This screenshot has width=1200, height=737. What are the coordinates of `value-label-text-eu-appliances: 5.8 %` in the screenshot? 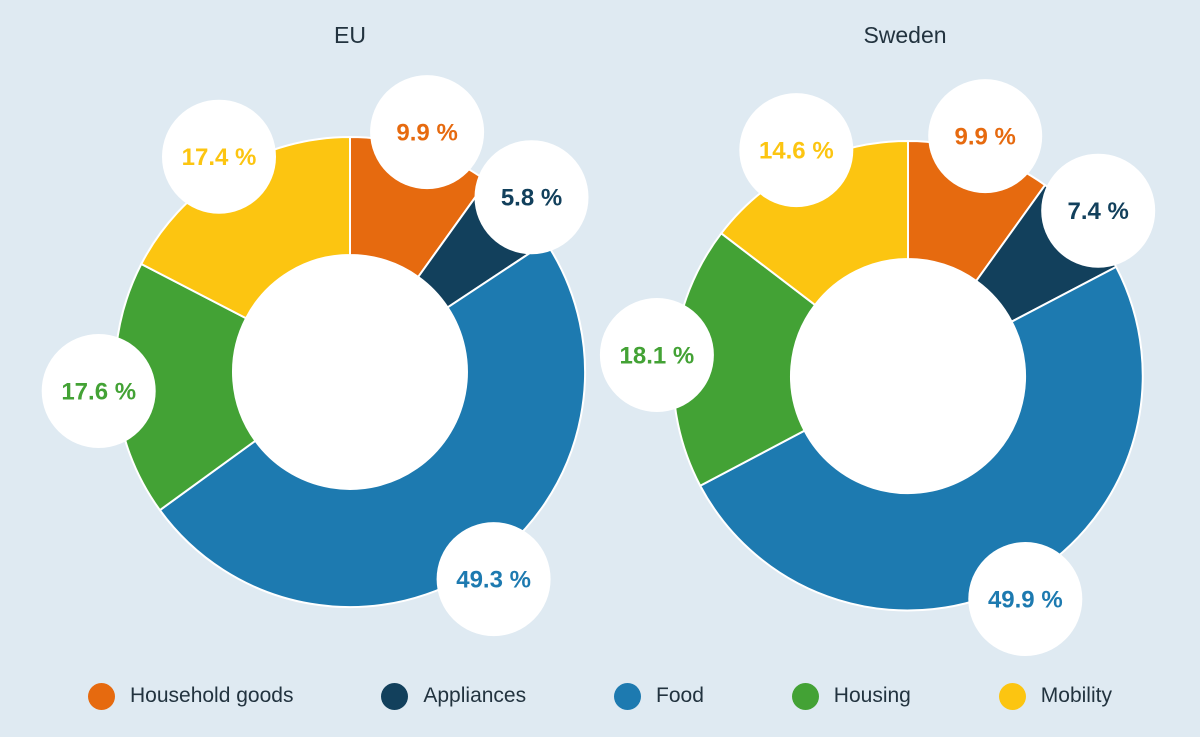 It's located at (531, 198).